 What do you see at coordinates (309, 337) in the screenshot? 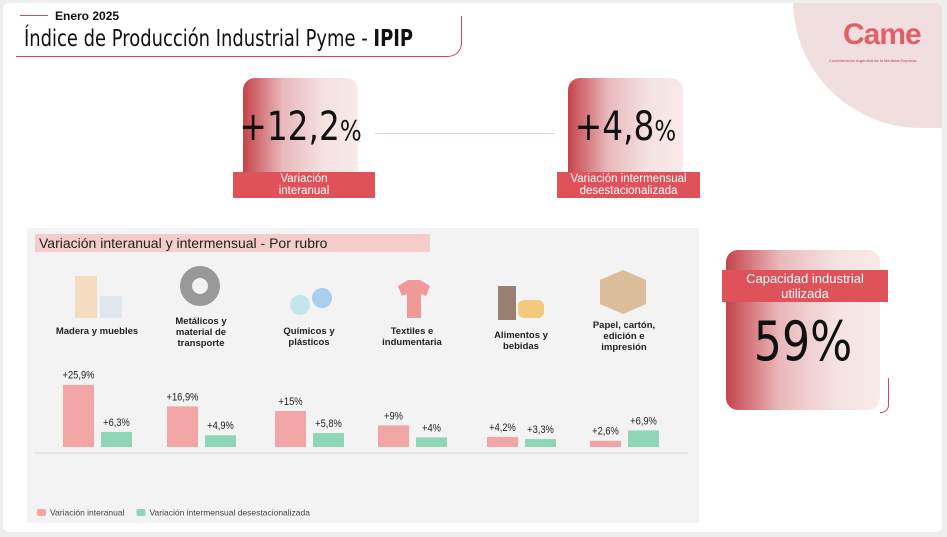
I see `category-label: Químicos y plásticos` at bounding box center [309, 337].